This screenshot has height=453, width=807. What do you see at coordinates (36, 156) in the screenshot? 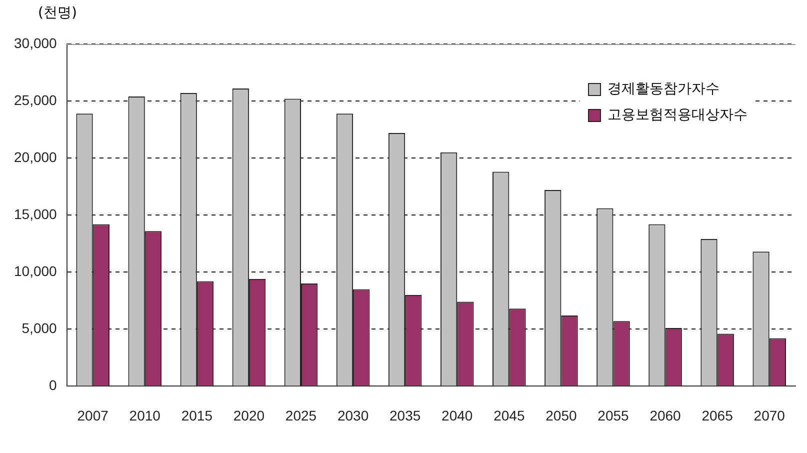
I see `y-tick-label: 20,000` at bounding box center [36, 156].